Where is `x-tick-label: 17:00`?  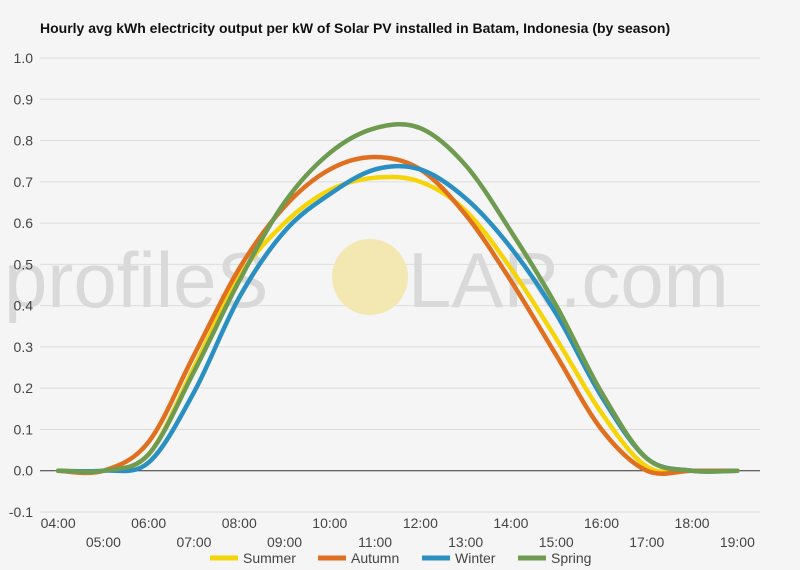 x-tick-label: 17:00 is located at coordinates (646, 542).